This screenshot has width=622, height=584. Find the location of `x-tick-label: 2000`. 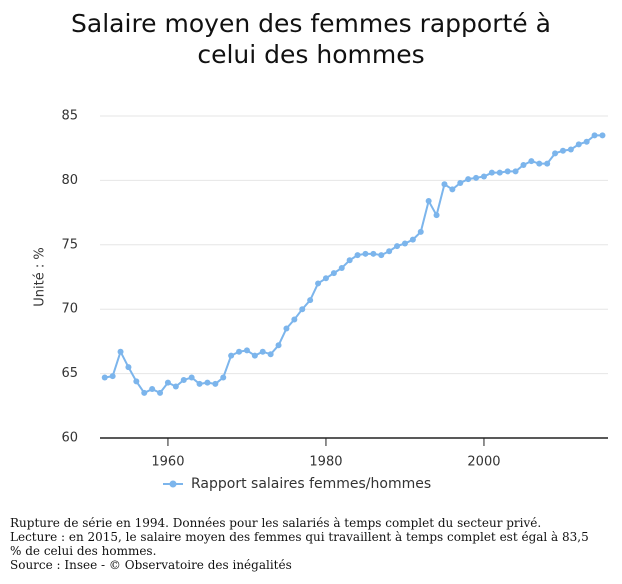

x-tick-label: 2000 is located at coordinates (483, 462).